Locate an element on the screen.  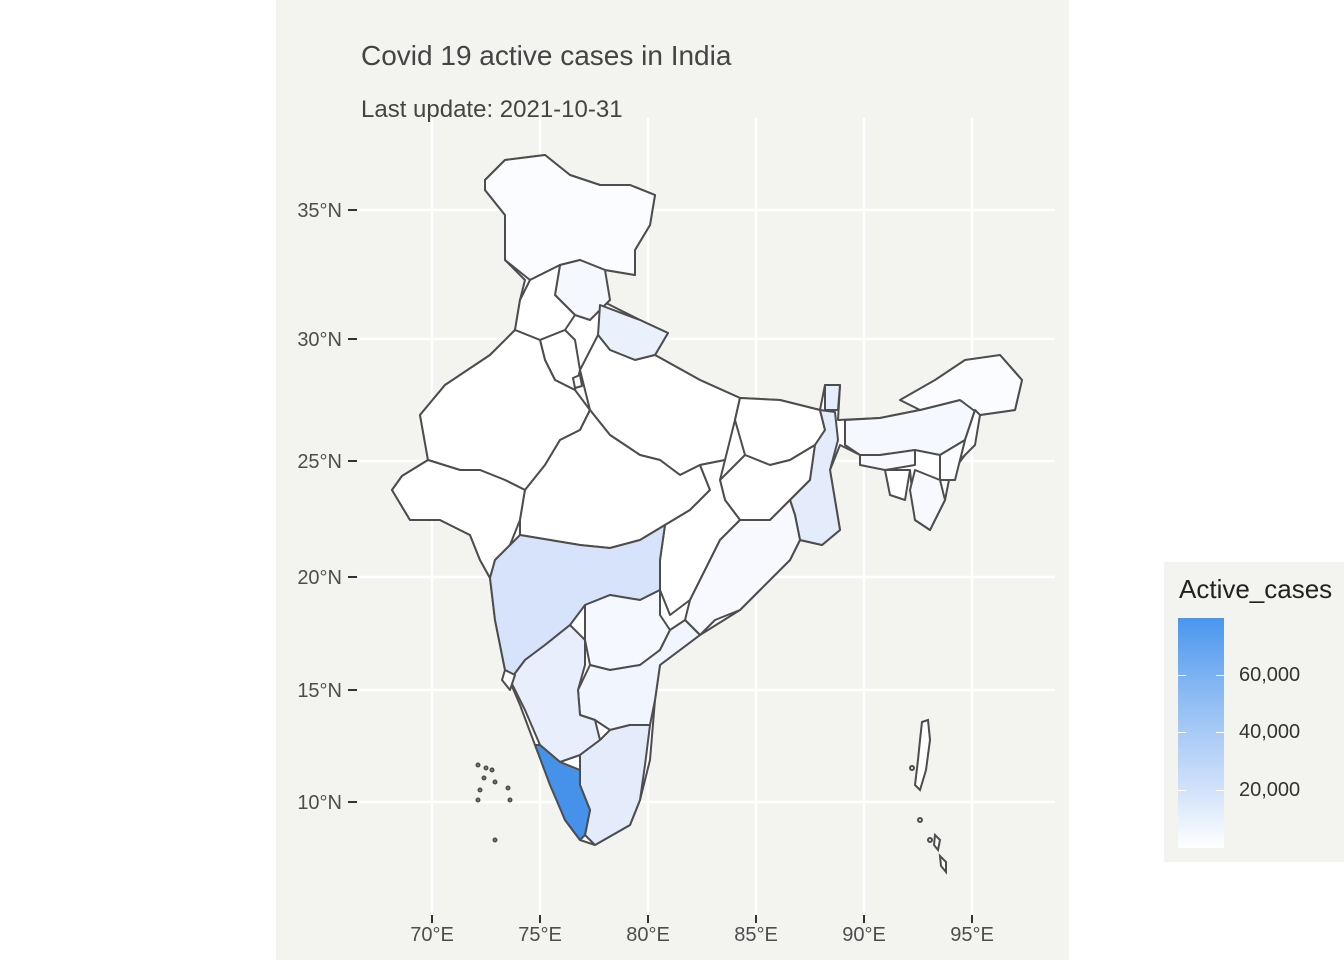
x-axis-labels: 70°E 75°E 80°E 85°E 90°E 95°E is located at coordinates (702, 935).